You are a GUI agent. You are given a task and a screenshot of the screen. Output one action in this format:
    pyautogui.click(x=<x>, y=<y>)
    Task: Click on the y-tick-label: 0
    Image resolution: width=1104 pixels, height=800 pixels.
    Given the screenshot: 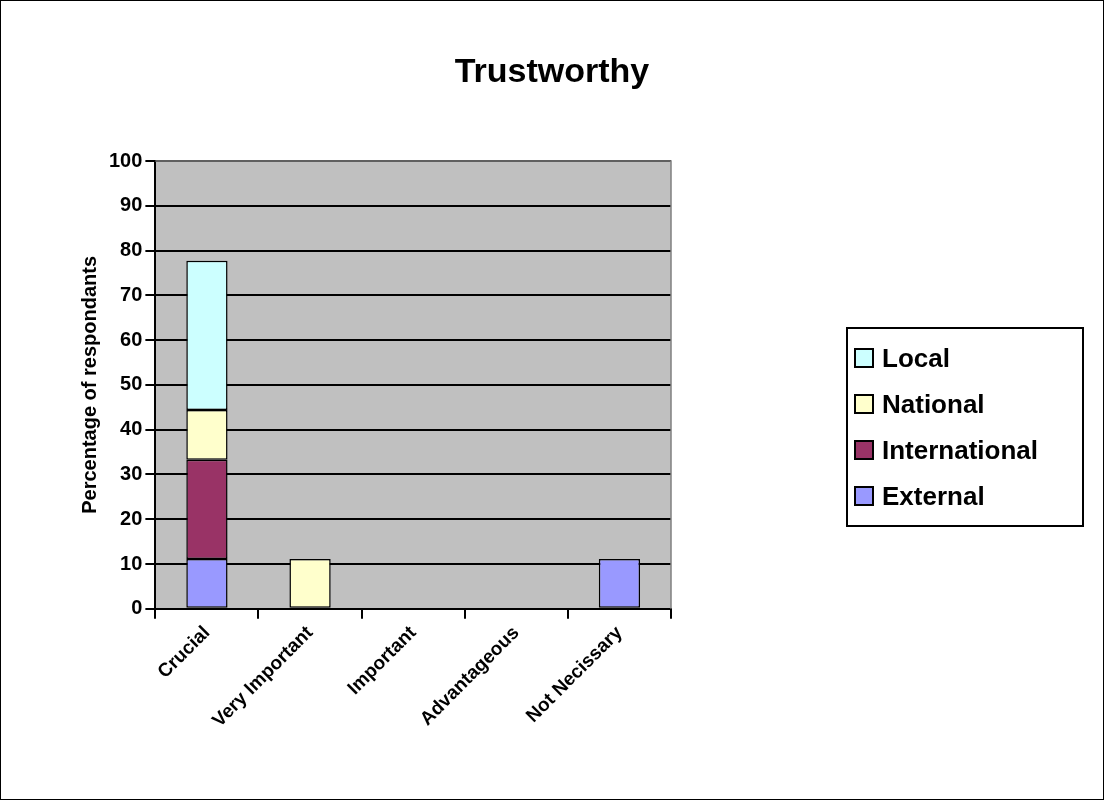 What is the action you would take?
    pyautogui.click(x=137, y=607)
    